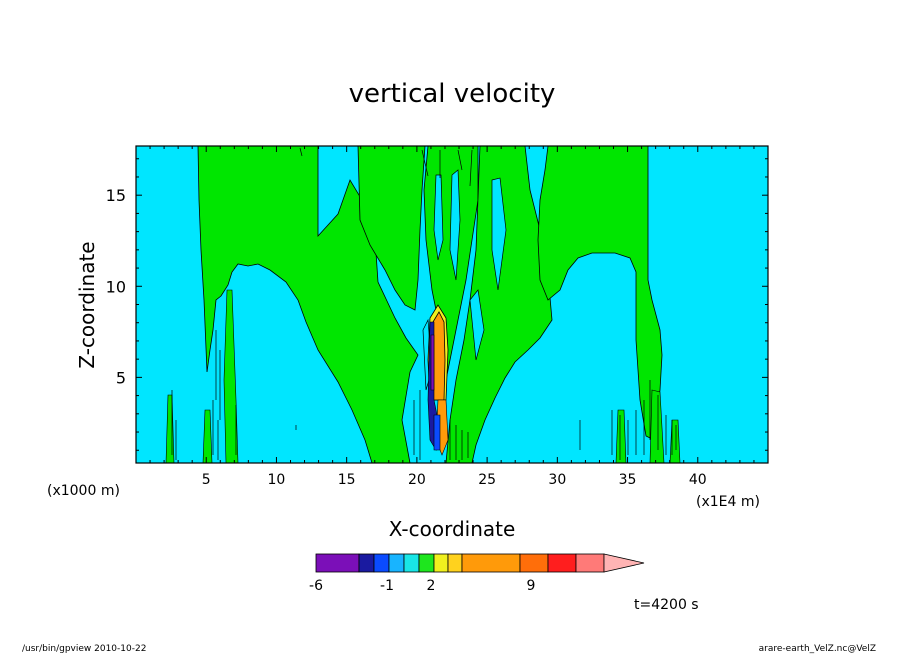 The width and height of the screenshot is (904, 654). What do you see at coordinates (277, 480) in the screenshot?
I see `x-tick-label: 10` at bounding box center [277, 480].